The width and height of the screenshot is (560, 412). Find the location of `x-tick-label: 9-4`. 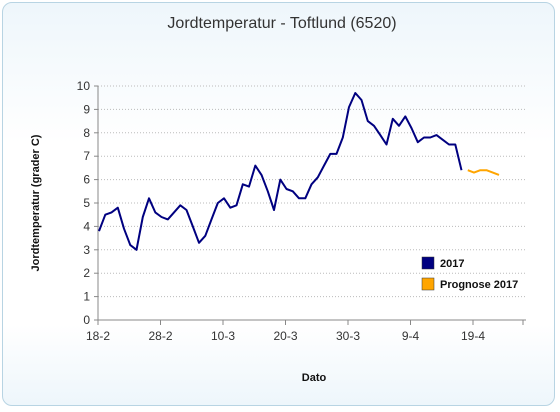

x-tick-label: 9-4 is located at coordinates (411, 336).